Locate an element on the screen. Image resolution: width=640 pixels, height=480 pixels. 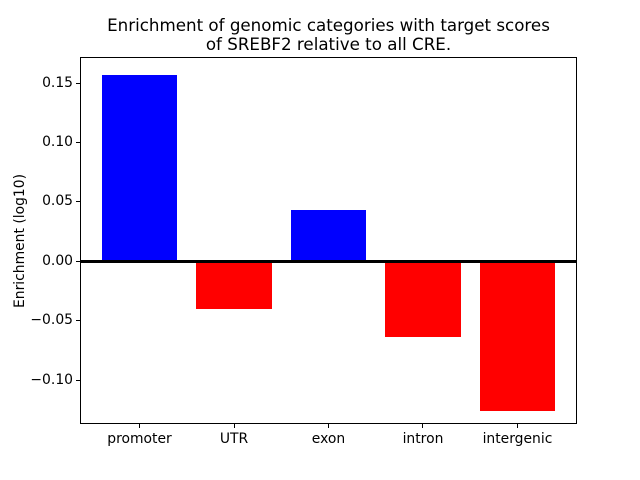
zero-line is located at coordinates (328, 261).